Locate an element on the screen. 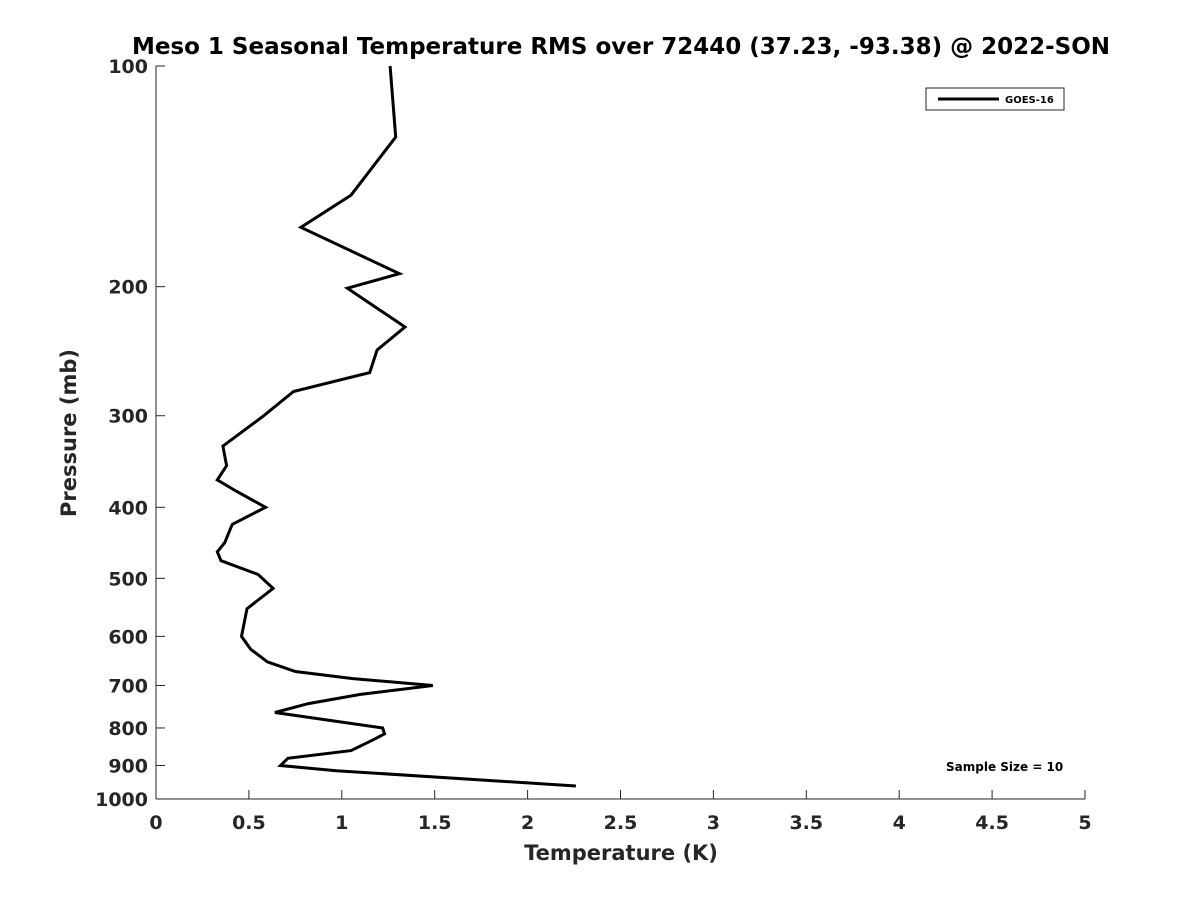 This screenshot has width=1200, height=900. y-tick-label: 100 is located at coordinates (128, 67).